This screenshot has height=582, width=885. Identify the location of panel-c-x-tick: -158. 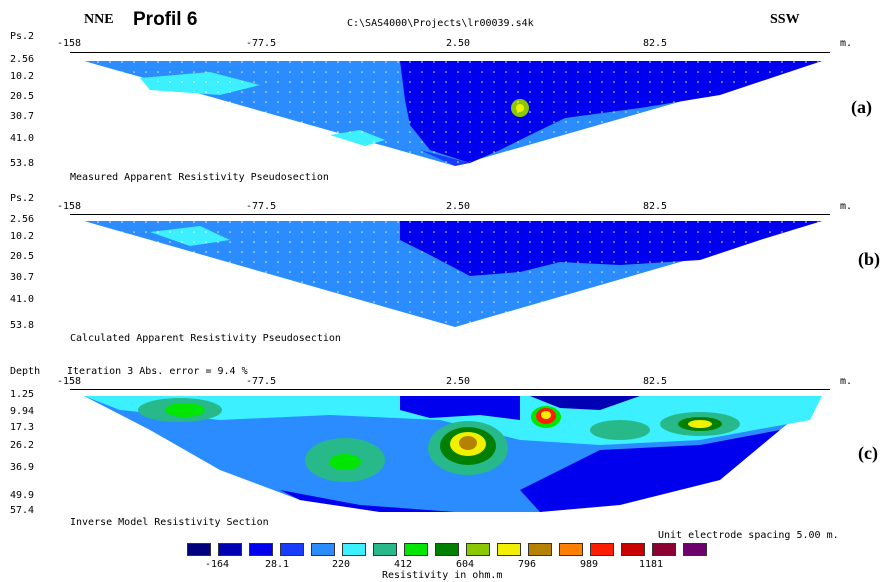
(69, 381).